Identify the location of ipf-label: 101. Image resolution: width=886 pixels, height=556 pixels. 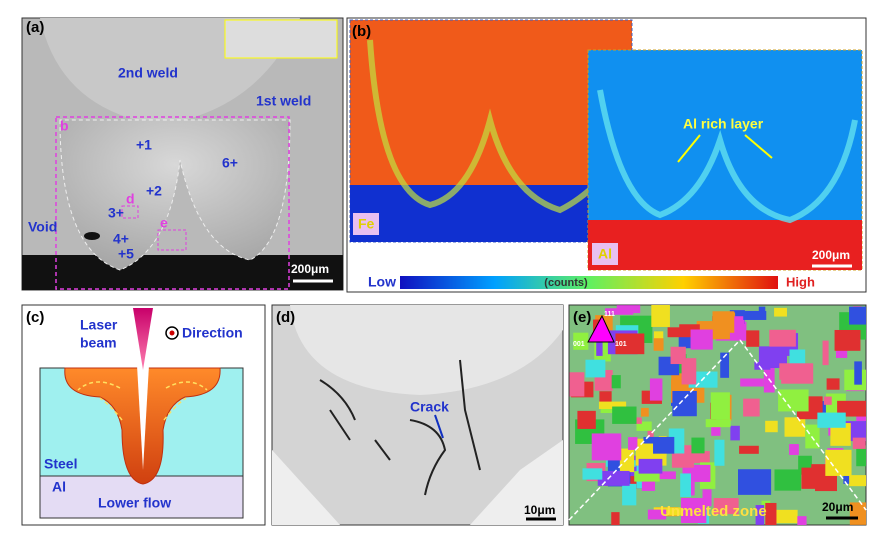
(621, 344).